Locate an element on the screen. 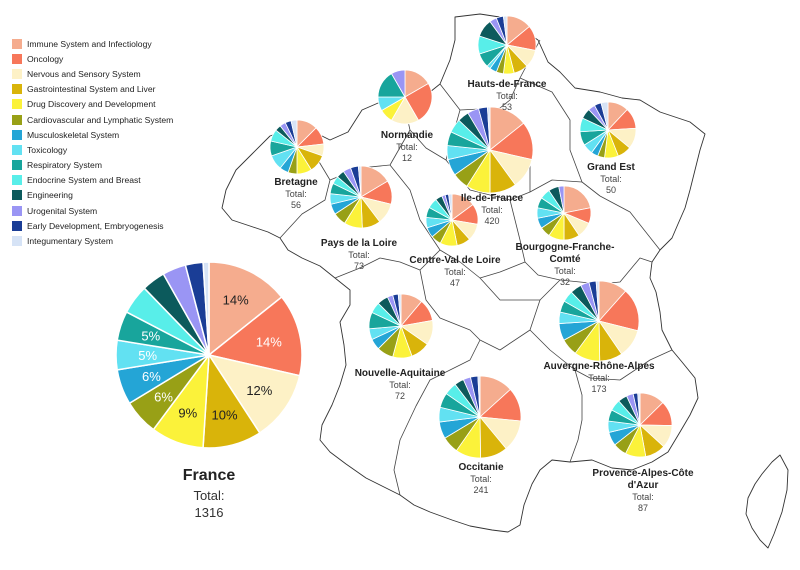  region-name: Nouvelle-Aquitaine is located at coordinates (400, 373).